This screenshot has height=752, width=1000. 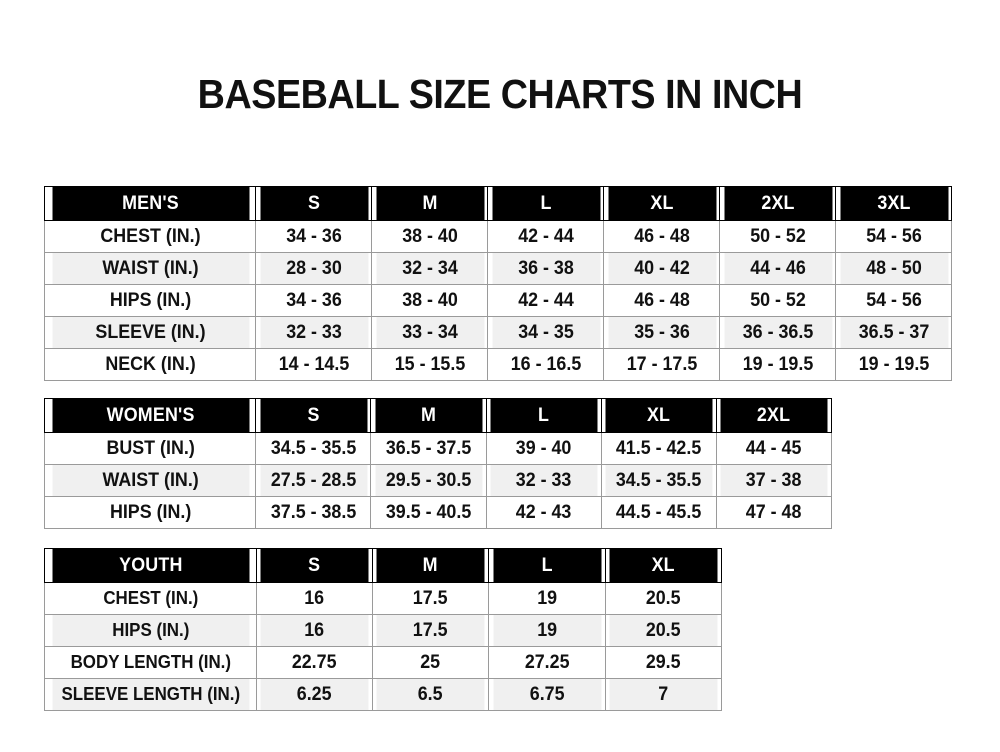 What do you see at coordinates (545, 332) in the screenshot?
I see `table-cell: 34 - 35` at bounding box center [545, 332].